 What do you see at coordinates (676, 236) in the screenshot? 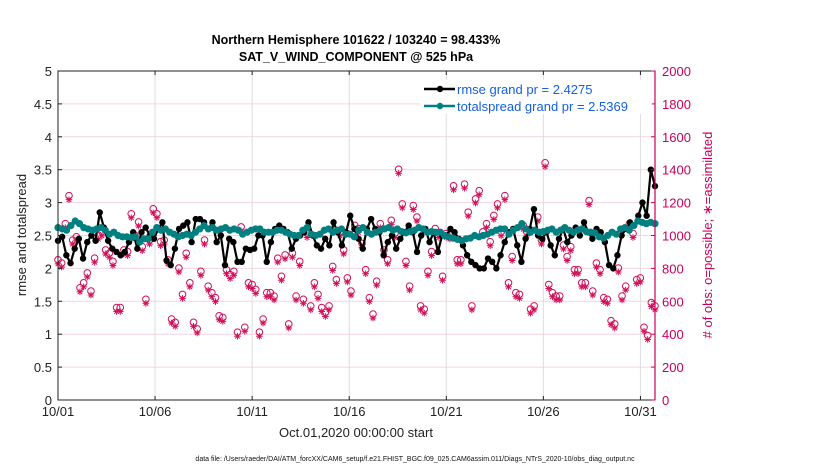
I see `y2-tick-label: 1000` at bounding box center [676, 236].